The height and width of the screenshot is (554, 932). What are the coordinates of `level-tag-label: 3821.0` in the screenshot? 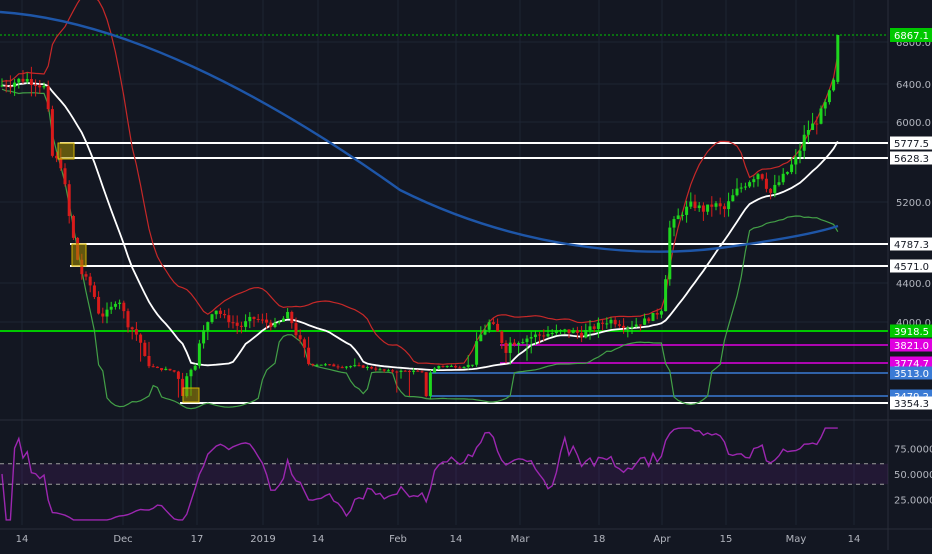 It's located at (911, 346).